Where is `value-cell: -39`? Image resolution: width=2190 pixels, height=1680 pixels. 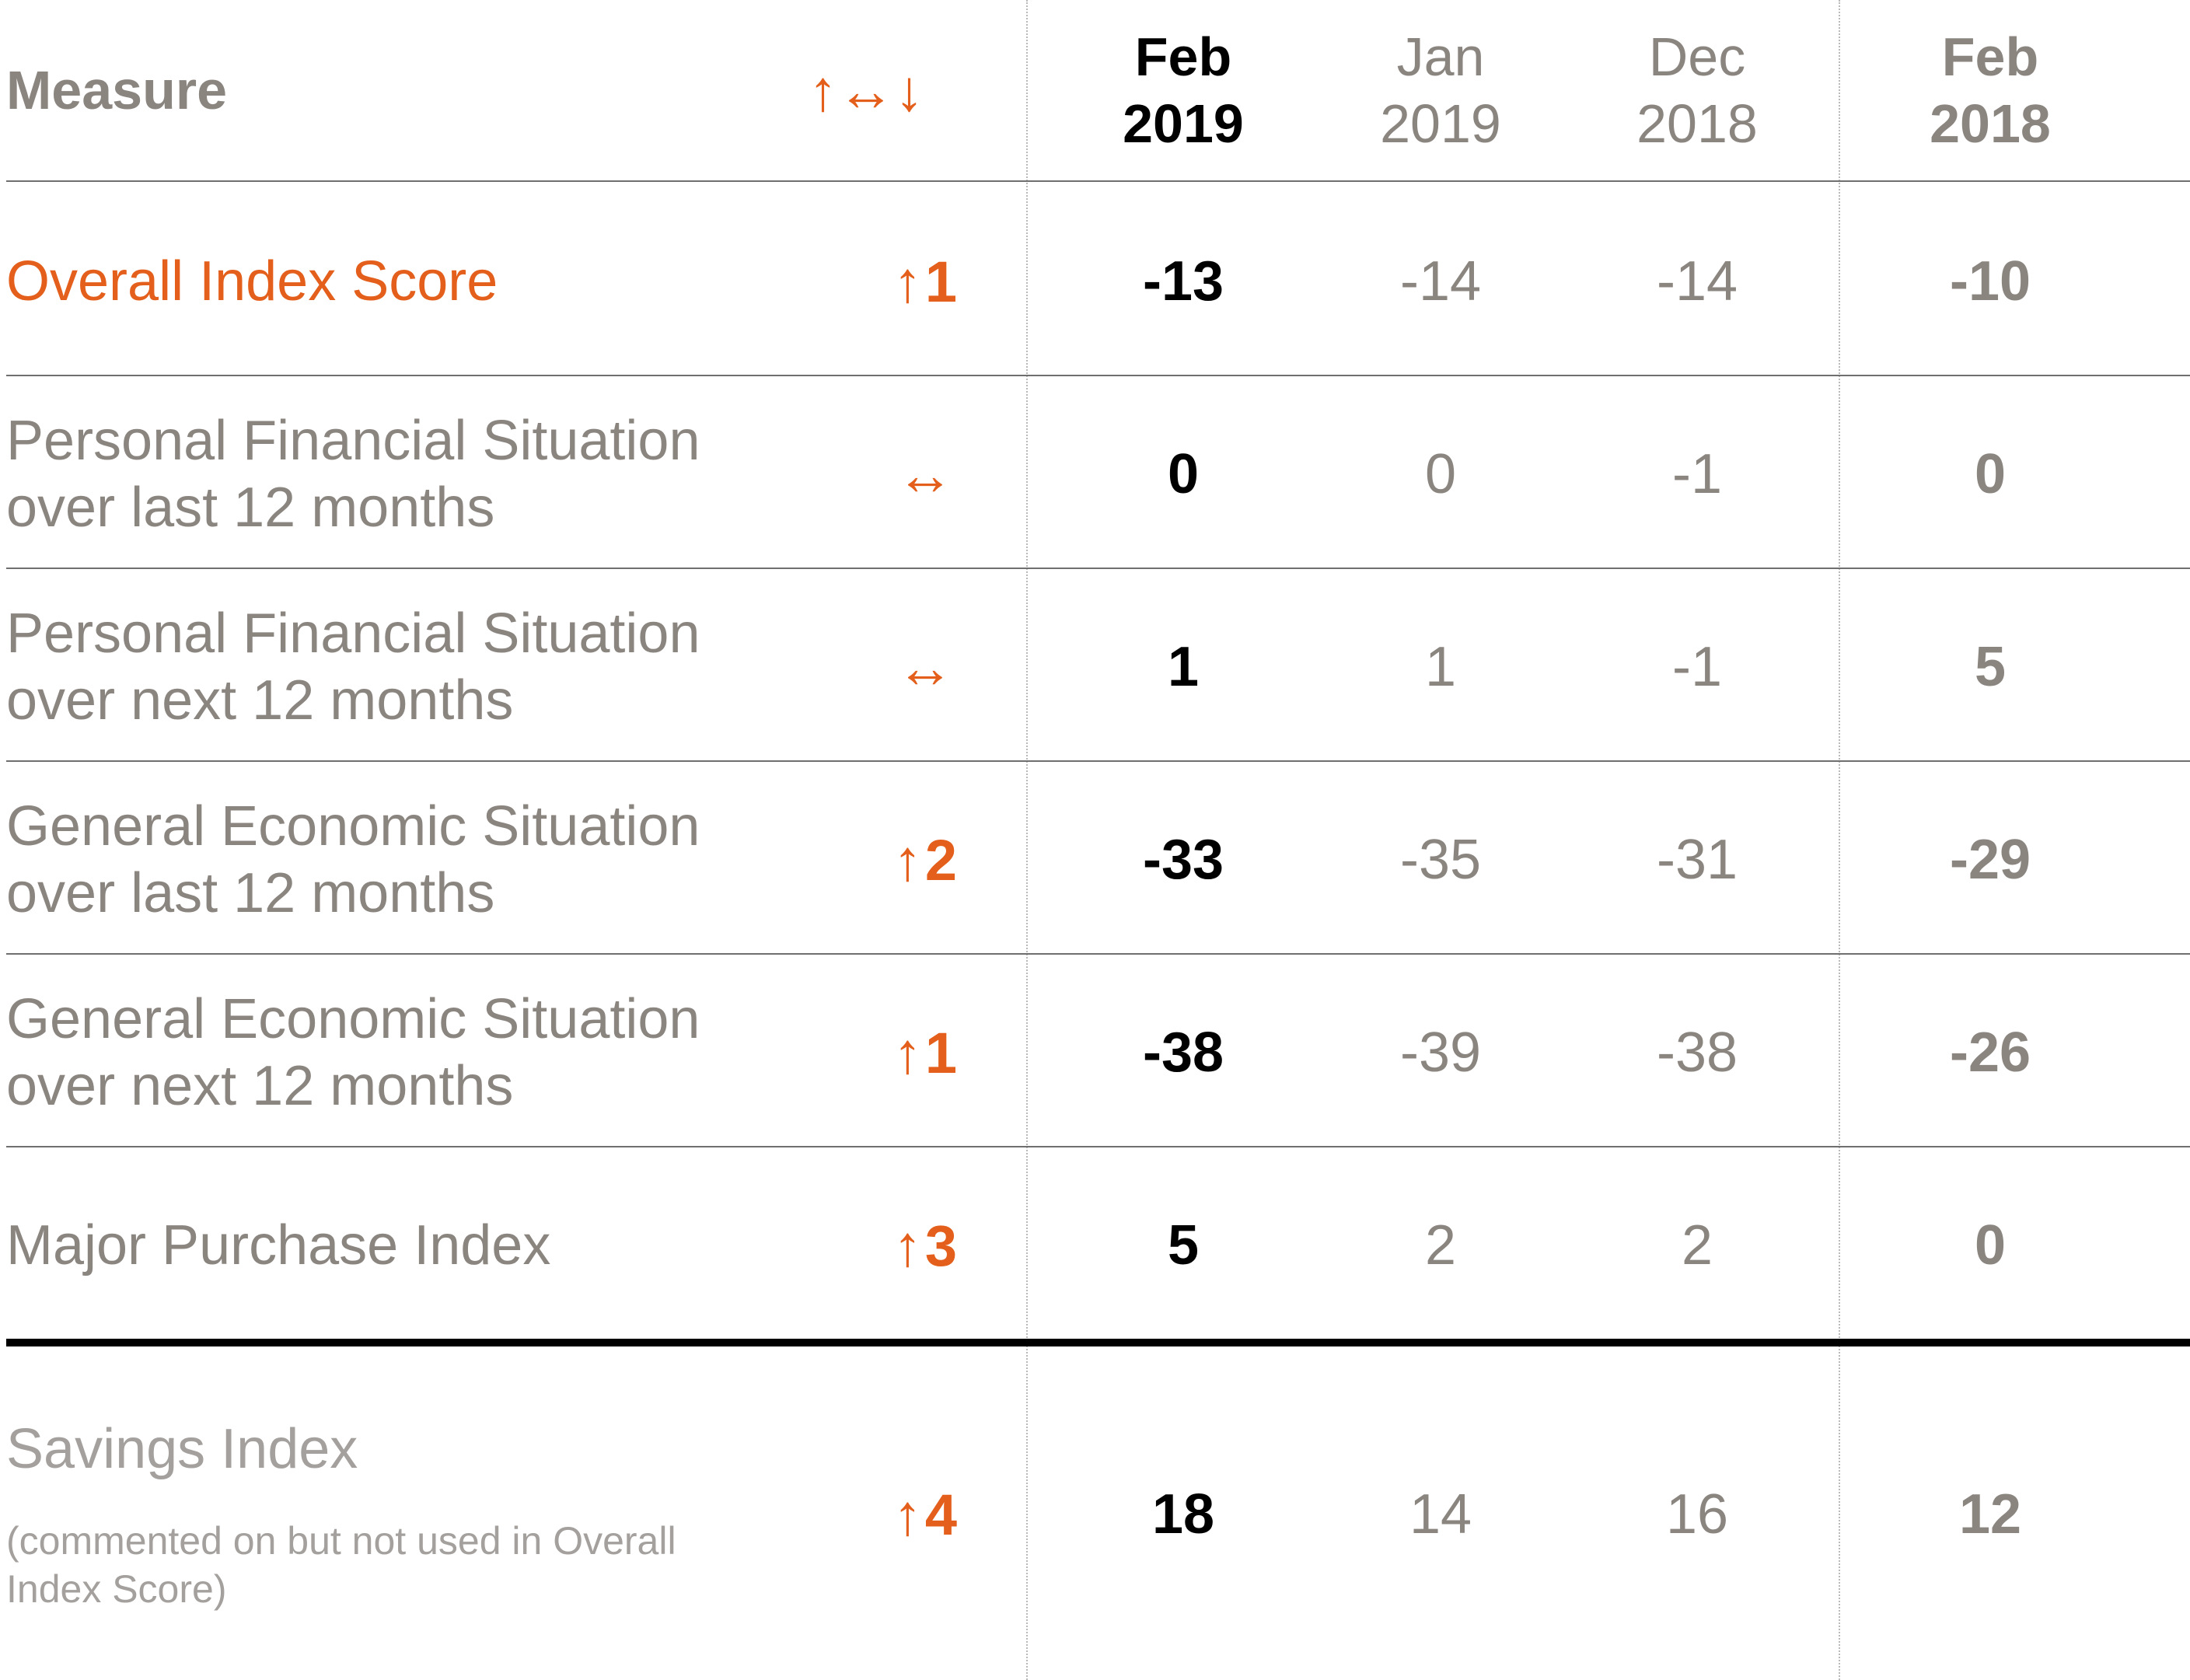
value-cell: -39 is located at coordinates (1441, 1053).